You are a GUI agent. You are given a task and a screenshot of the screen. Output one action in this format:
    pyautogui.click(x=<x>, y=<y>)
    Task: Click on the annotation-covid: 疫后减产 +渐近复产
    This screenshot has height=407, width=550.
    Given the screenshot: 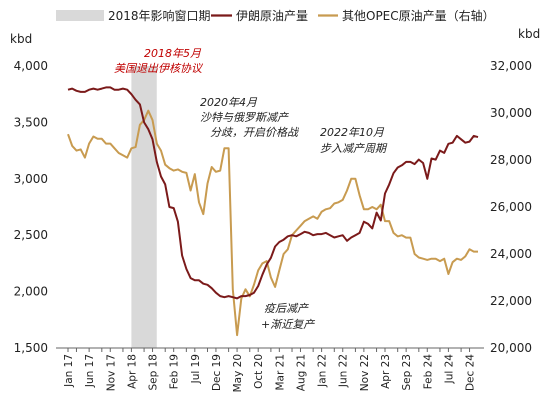 What is the action you would take?
    pyautogui.click(x=288, y=316)
    